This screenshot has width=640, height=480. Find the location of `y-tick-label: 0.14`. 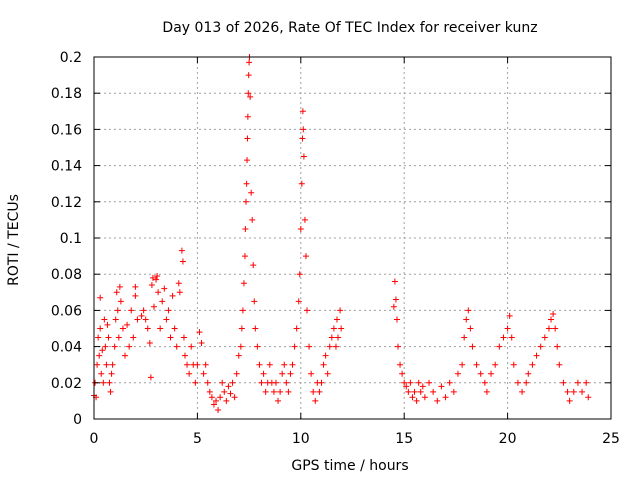

y-tick-label: 0.14 is located at coordinates (66, 167).